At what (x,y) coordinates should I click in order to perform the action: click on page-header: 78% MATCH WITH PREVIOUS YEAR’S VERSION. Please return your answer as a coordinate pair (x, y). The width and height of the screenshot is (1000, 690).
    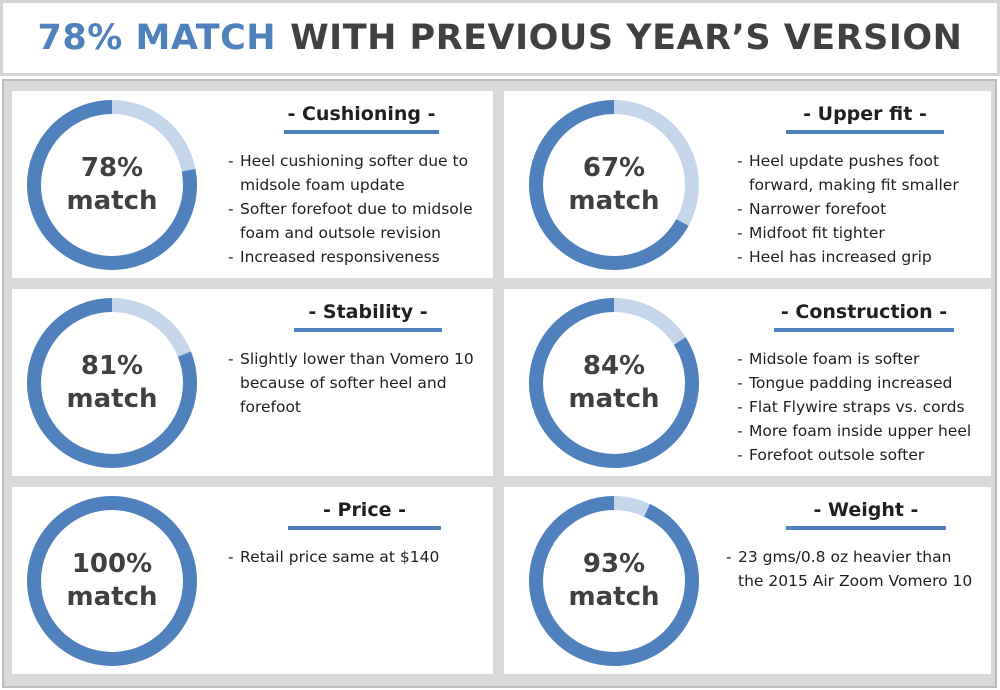
    Looking at the image, I should click on (500, 38).